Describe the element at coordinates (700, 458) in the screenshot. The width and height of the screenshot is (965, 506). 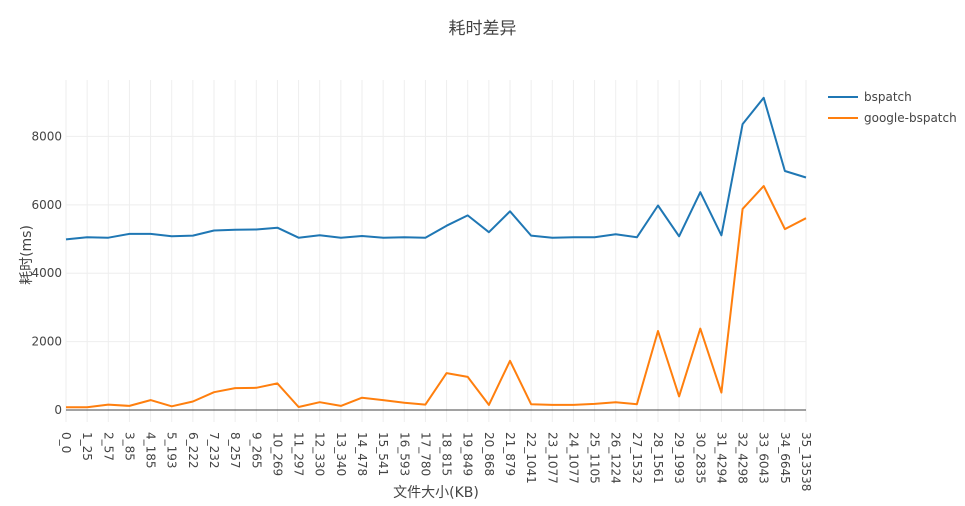
I see `x-tick-label: 30_2835` at that location.